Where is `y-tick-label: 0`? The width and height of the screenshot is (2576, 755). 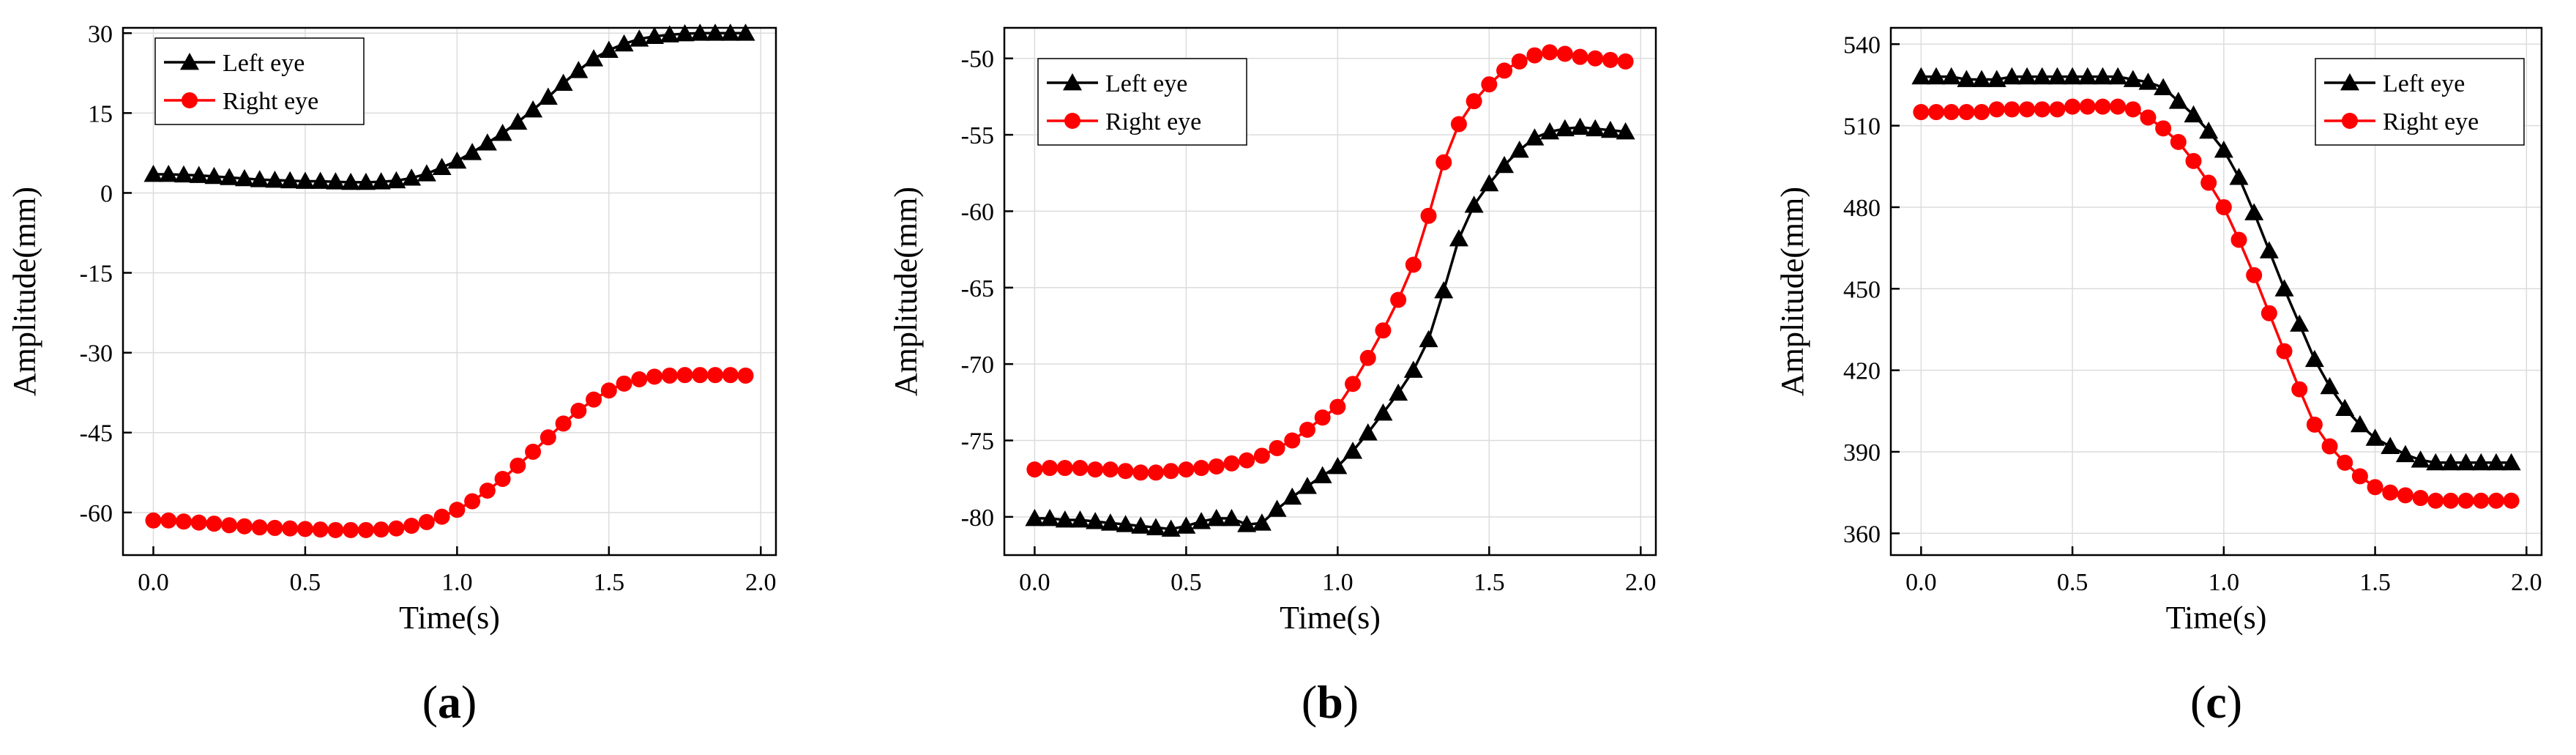
y-tick-label: 0 is located at coordinates (106, 193).